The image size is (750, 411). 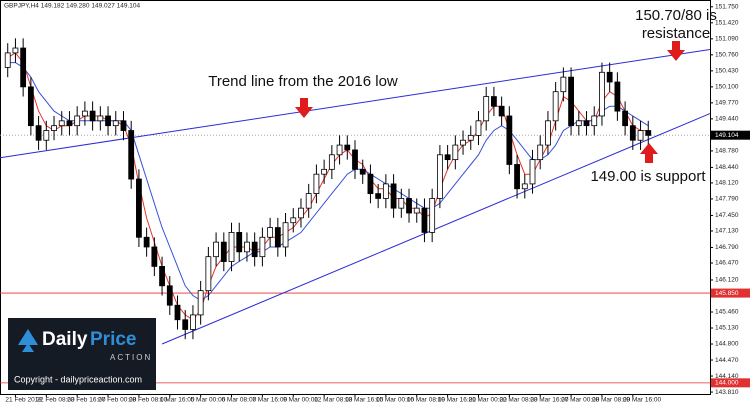 What do you see at coordinates (269, 400) in the screenshot?
I see `x-tick-label: 7 Mar 16:00` at bounding box center [269, 400].